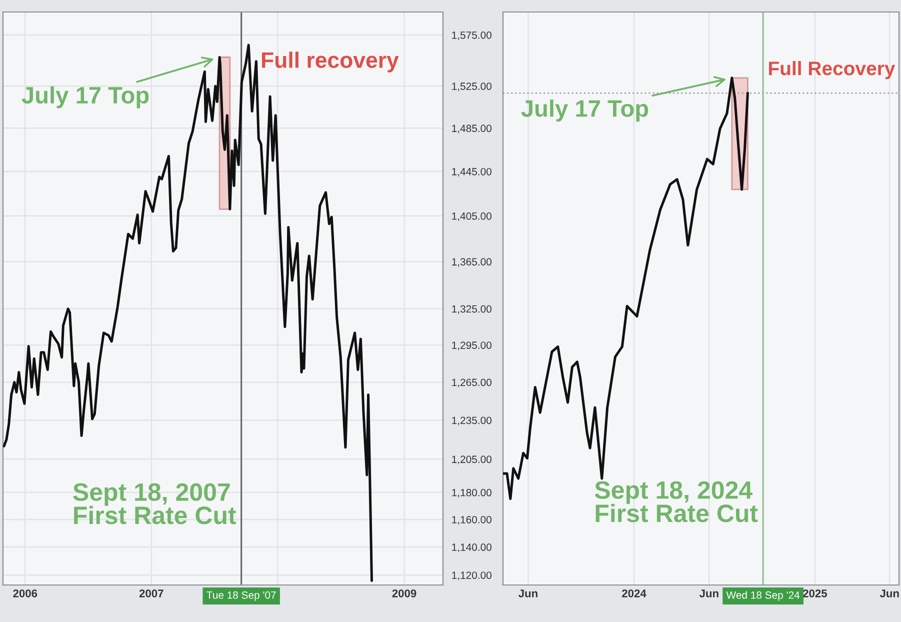 The width and height of the screenshot is (901, 622). What do you see at coordinates (25, 593) in the screenshot?
I see `x-tick-label: 2006` at bounding box center [25, 593].